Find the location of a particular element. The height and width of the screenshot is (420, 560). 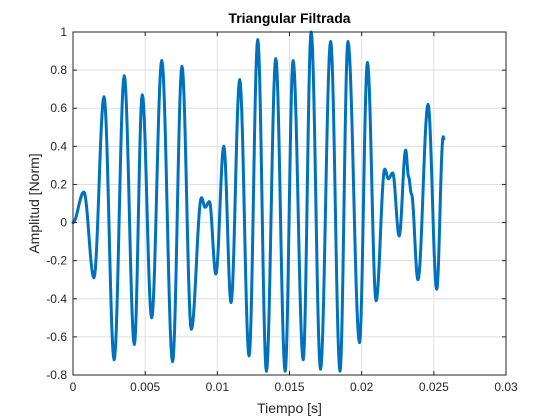

y-tick-label: 0.6 is located at coordinates (58, 108).